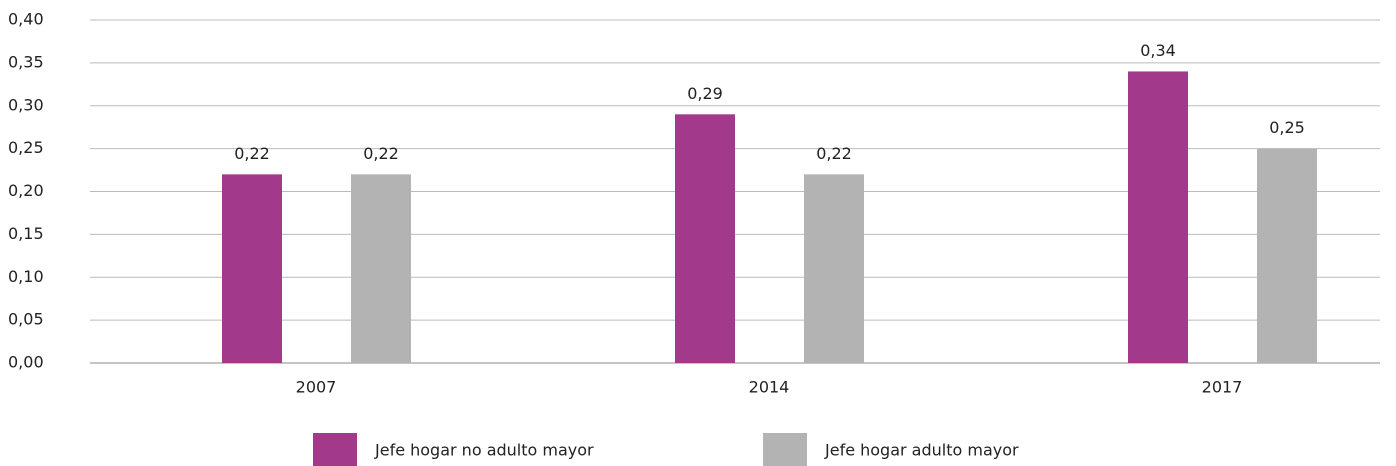  Describe the element at coordinates (26, 190) in the screenshot. I see `y-tick-label: 0,20` at that location.